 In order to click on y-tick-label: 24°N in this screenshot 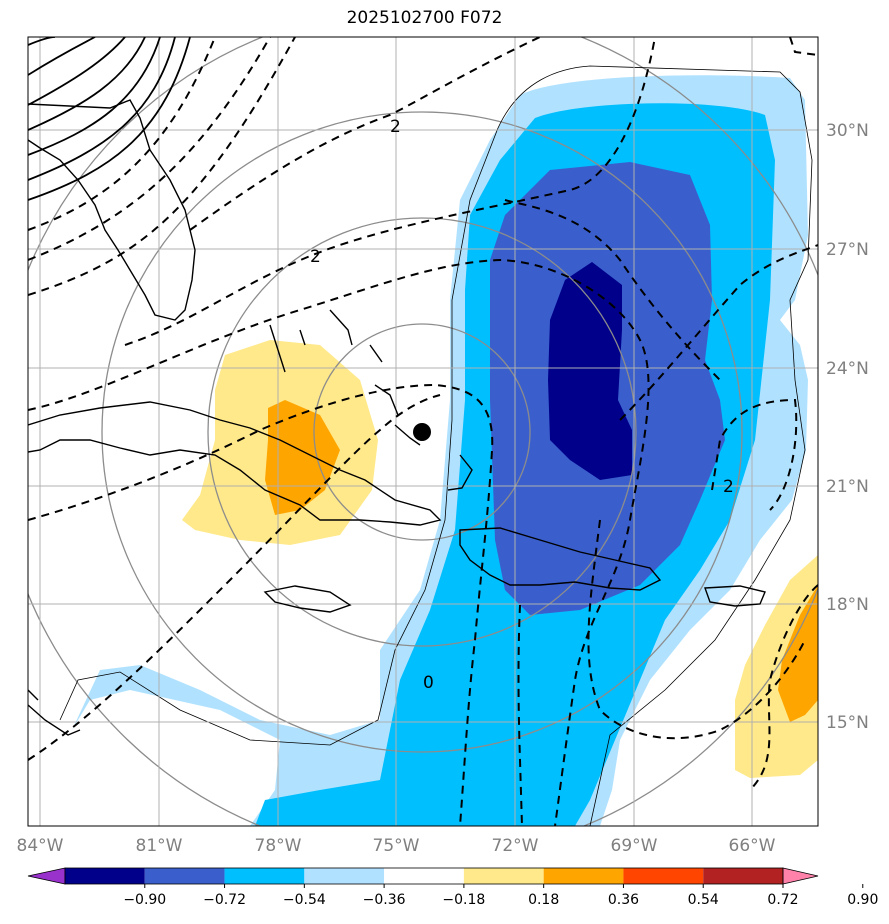, I will do `click(847, 369)`.